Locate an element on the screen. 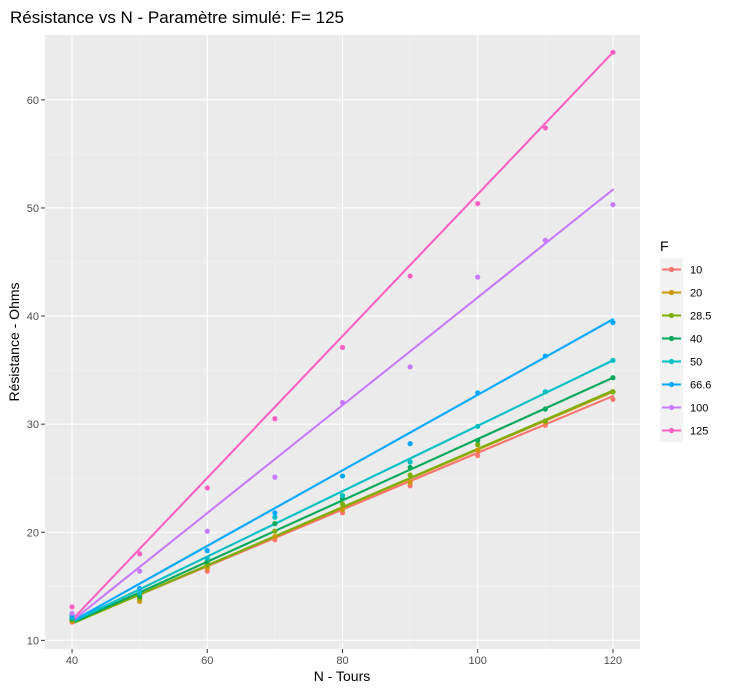  y-axis-ticks: 10 20 30 40 50 60 is located at coordinates (36, 371).